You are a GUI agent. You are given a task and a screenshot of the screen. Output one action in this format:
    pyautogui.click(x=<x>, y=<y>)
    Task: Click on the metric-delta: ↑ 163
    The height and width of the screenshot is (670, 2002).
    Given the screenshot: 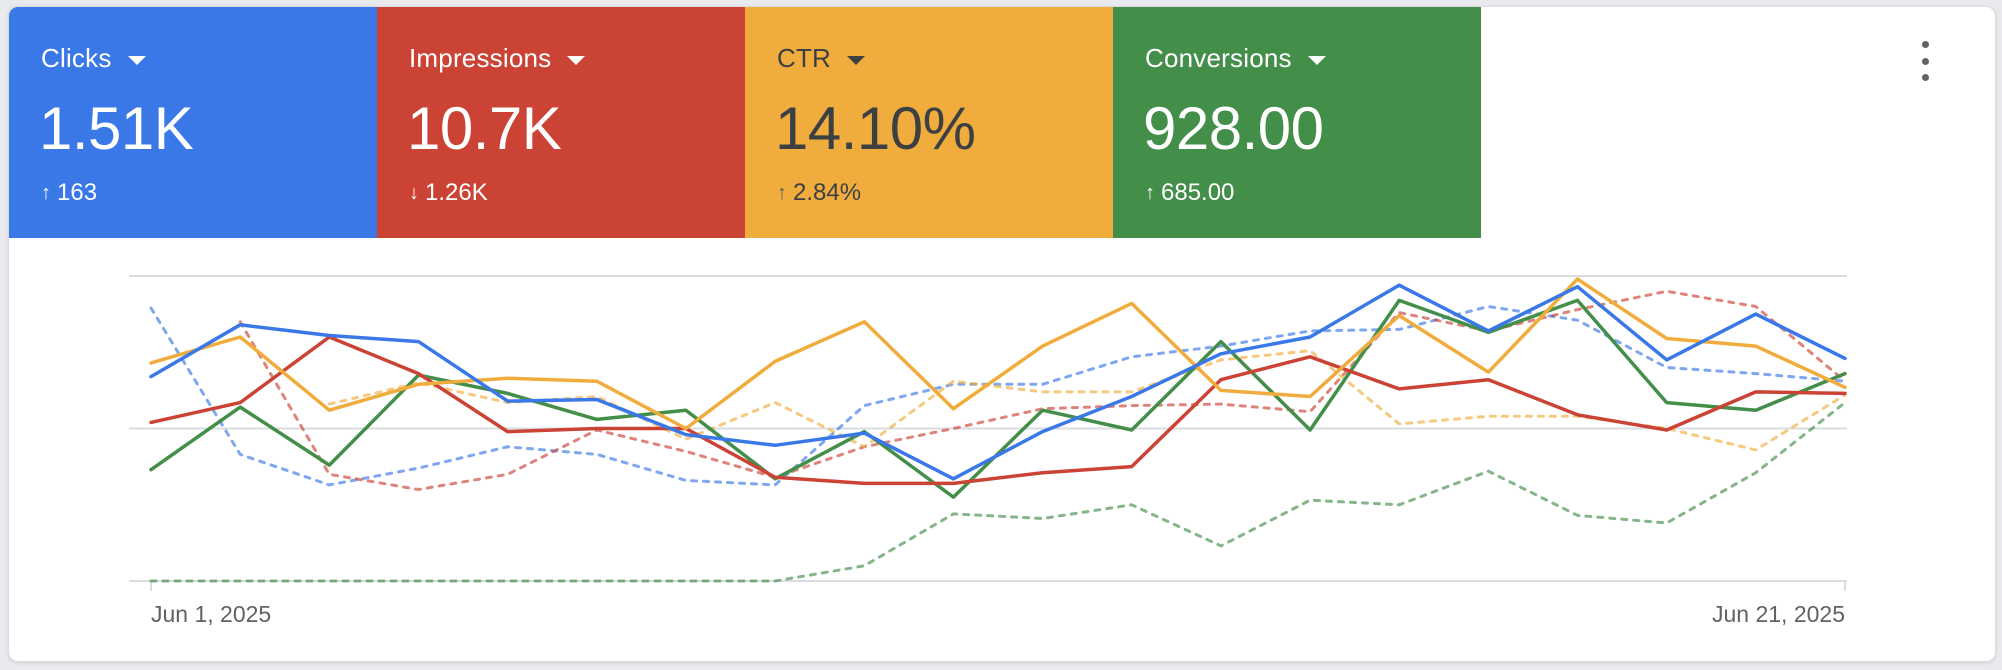 What is the action you would take?
    pyautogui.click(x=69, y=193)
    